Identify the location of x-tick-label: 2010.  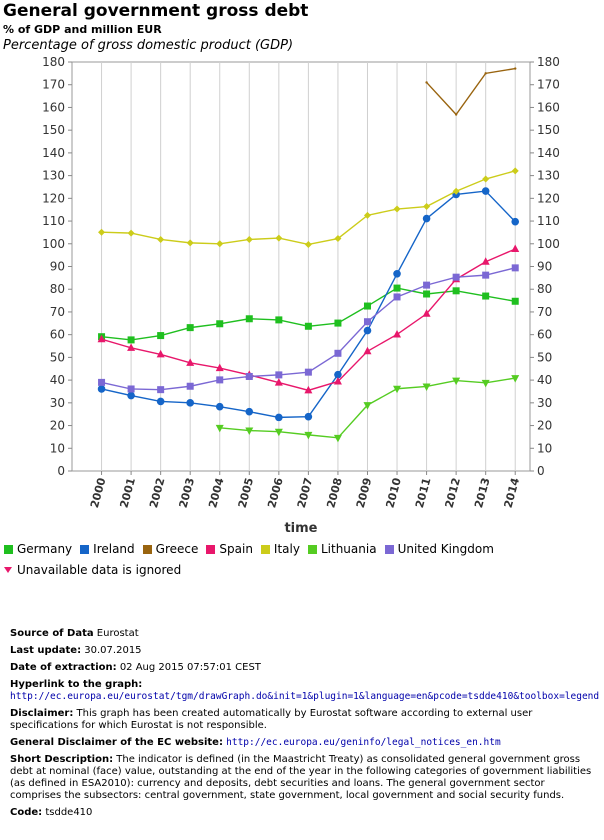
(393, 492).